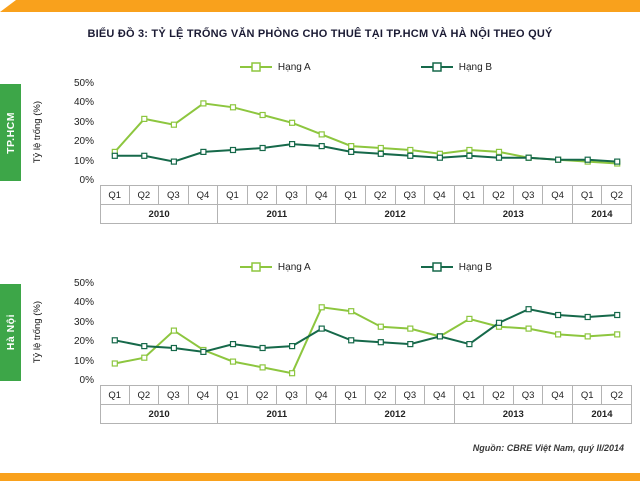 The image size is (640, 481). I want to click on legend-label: Hạng B, so click(475, 267).